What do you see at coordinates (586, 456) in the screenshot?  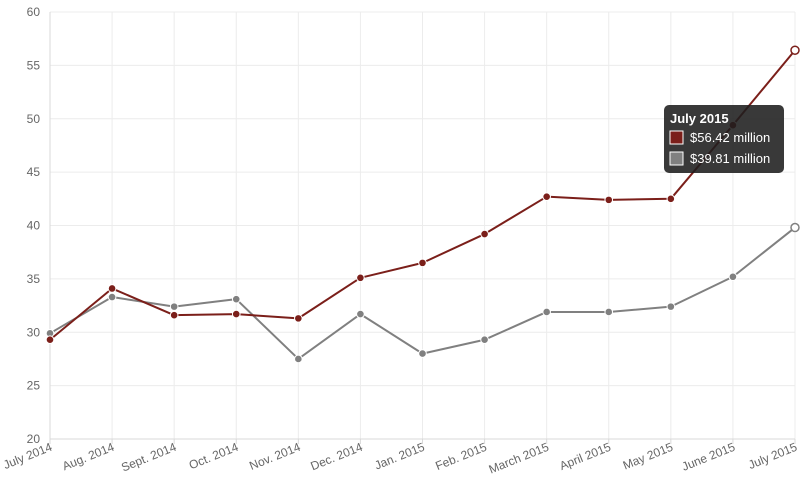 I see `x-tick-label: April 2015` at bounding box center [586, 456].